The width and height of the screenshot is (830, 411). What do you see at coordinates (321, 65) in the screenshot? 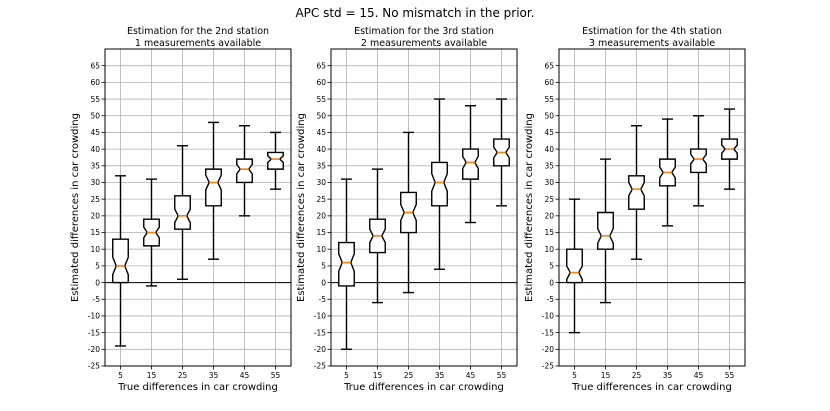
I see `y-tick-label: 65` at bounding box center [321, 65].